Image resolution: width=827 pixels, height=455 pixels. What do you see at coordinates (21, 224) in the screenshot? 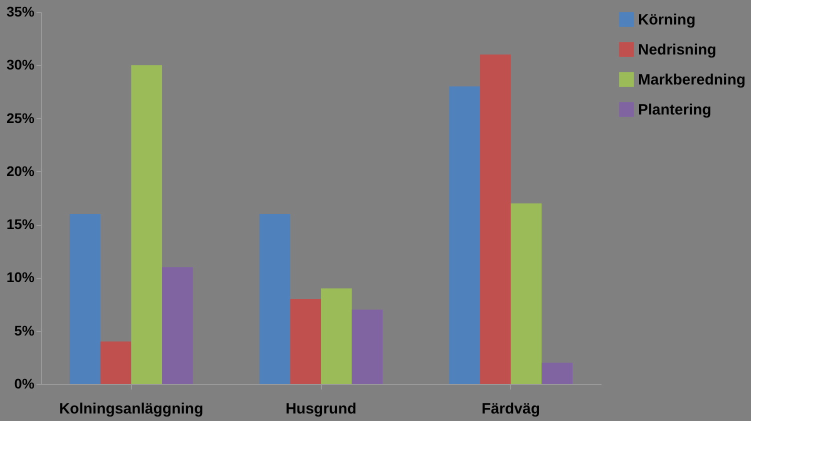
I see `y-tick-label: 15%` at bounding box center [21, 224].